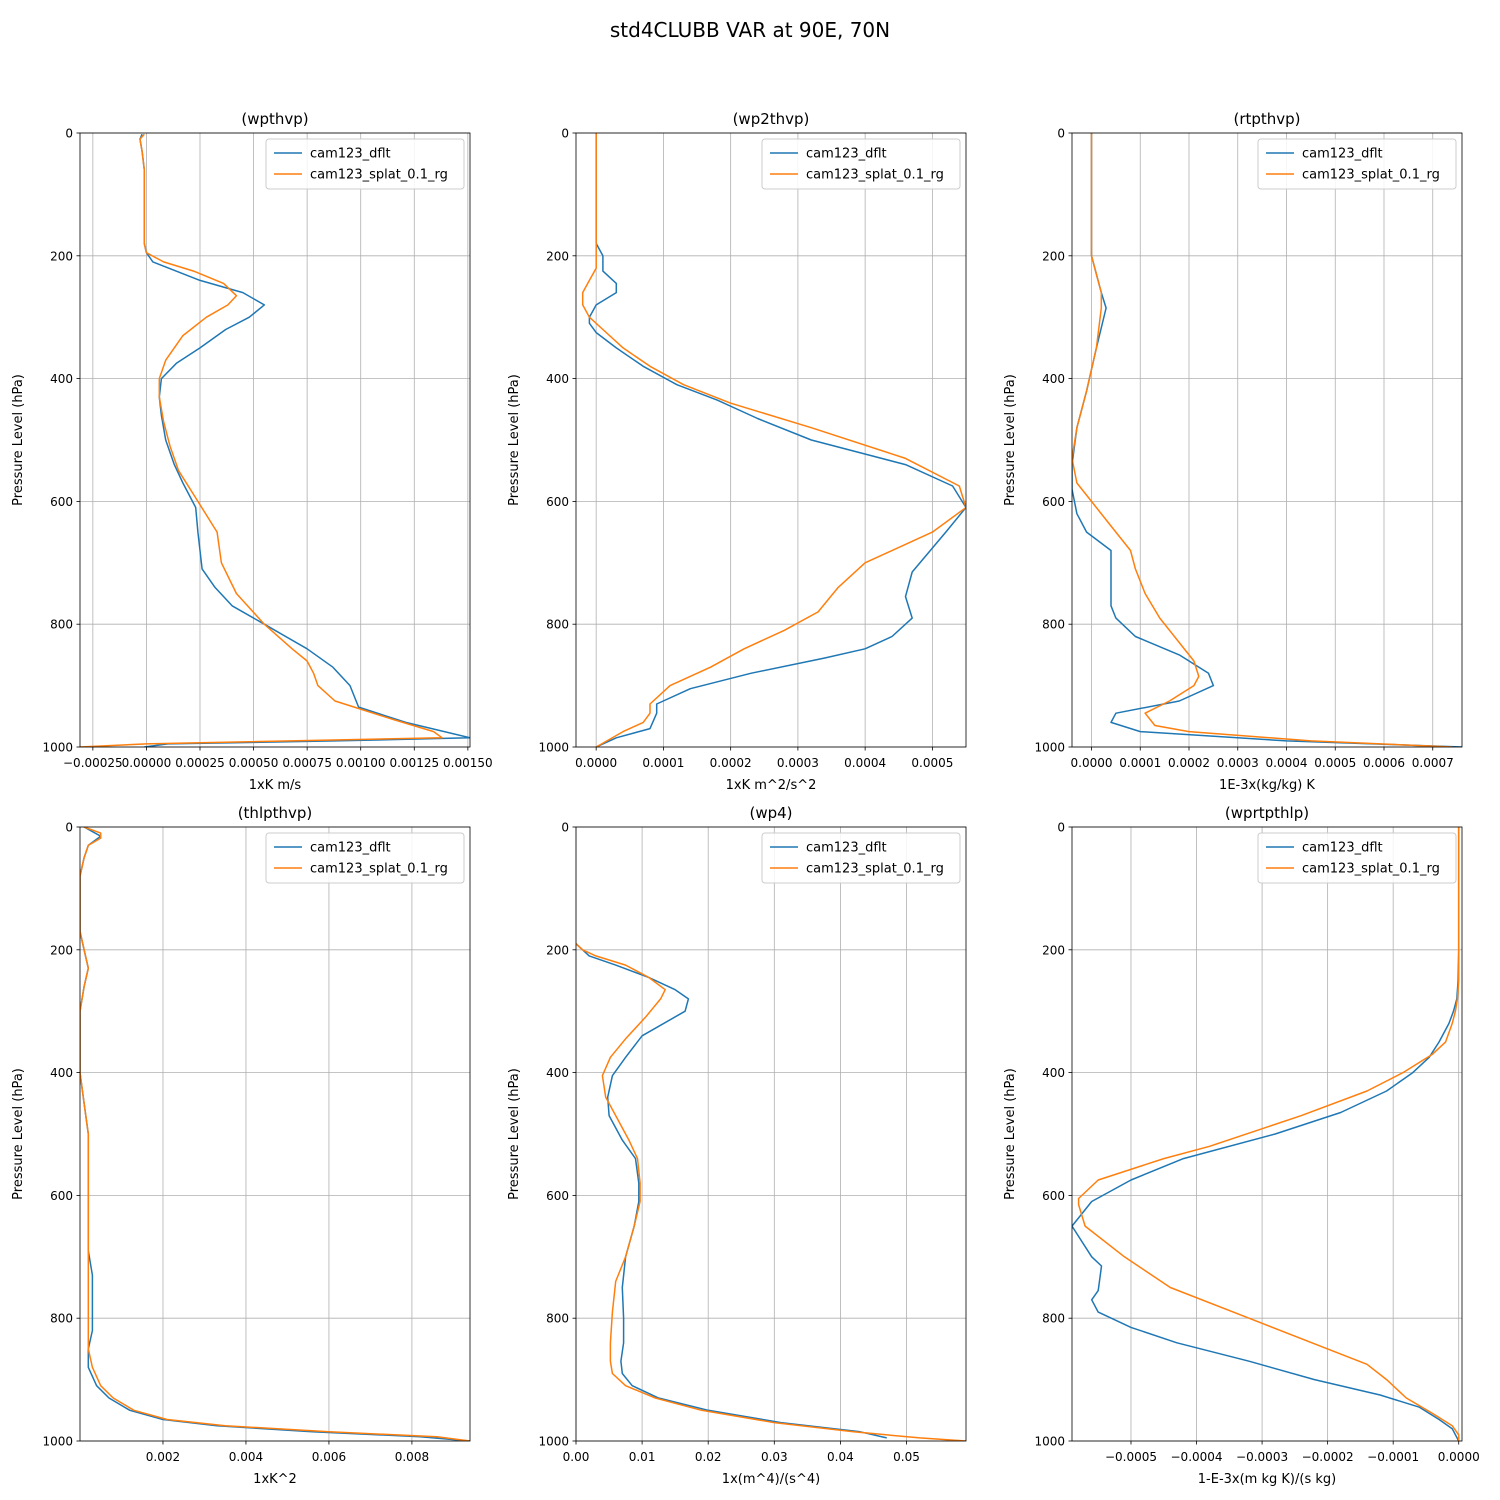 This screenshot has height=1500, width=1500. What do you see at coordinates (1140, 763) in the screenshot?
I see `x-tick-label: 0.0001` at bounding box center [1140, 763].